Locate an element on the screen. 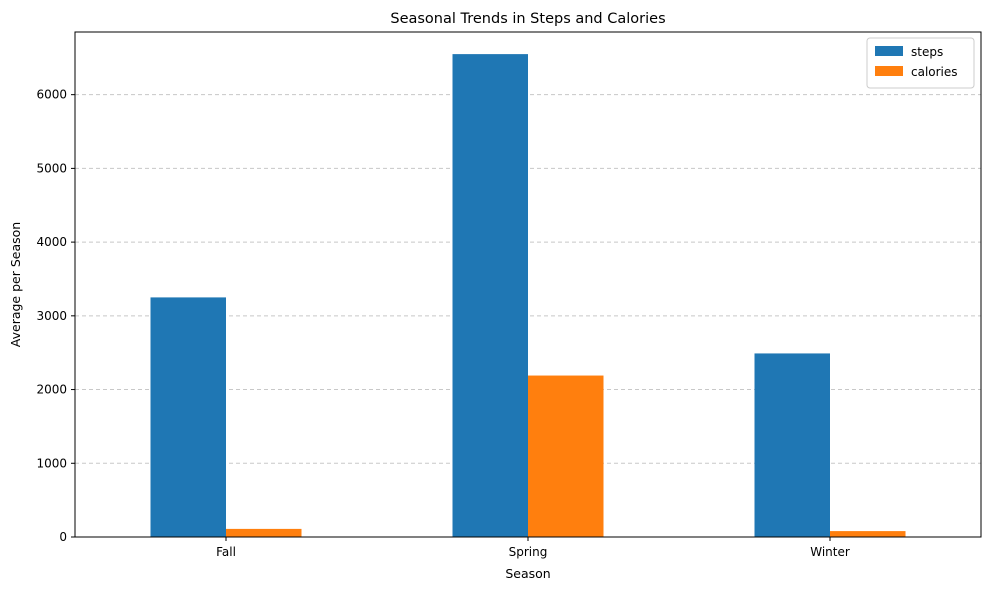 This screenshot has width=989, height=590. x-tick-label: Fall is located at coordinates (226, 552).